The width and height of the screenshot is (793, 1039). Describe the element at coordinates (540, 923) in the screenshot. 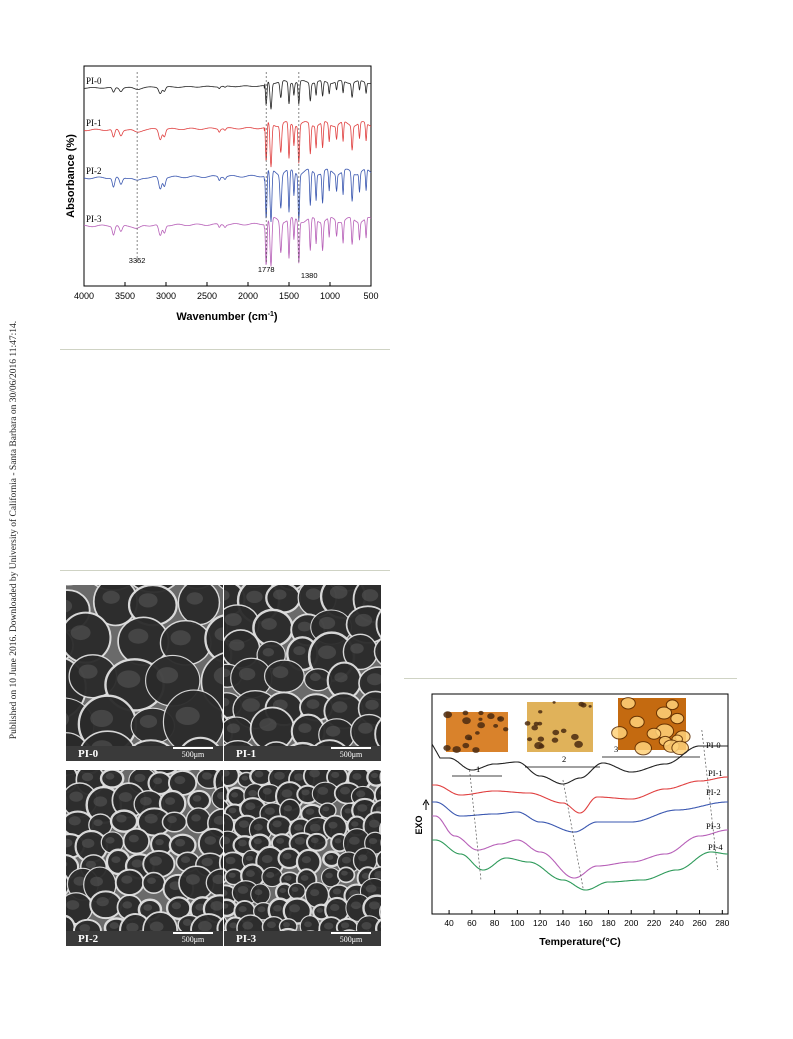

I see `dsc-x-tick-label: 120` at that location.